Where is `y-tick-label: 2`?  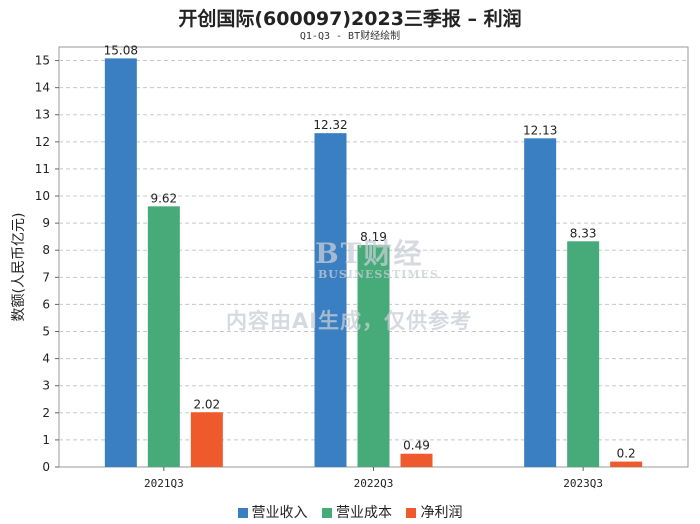
y-tick-label: 2 is located at coordinates (46, 413).